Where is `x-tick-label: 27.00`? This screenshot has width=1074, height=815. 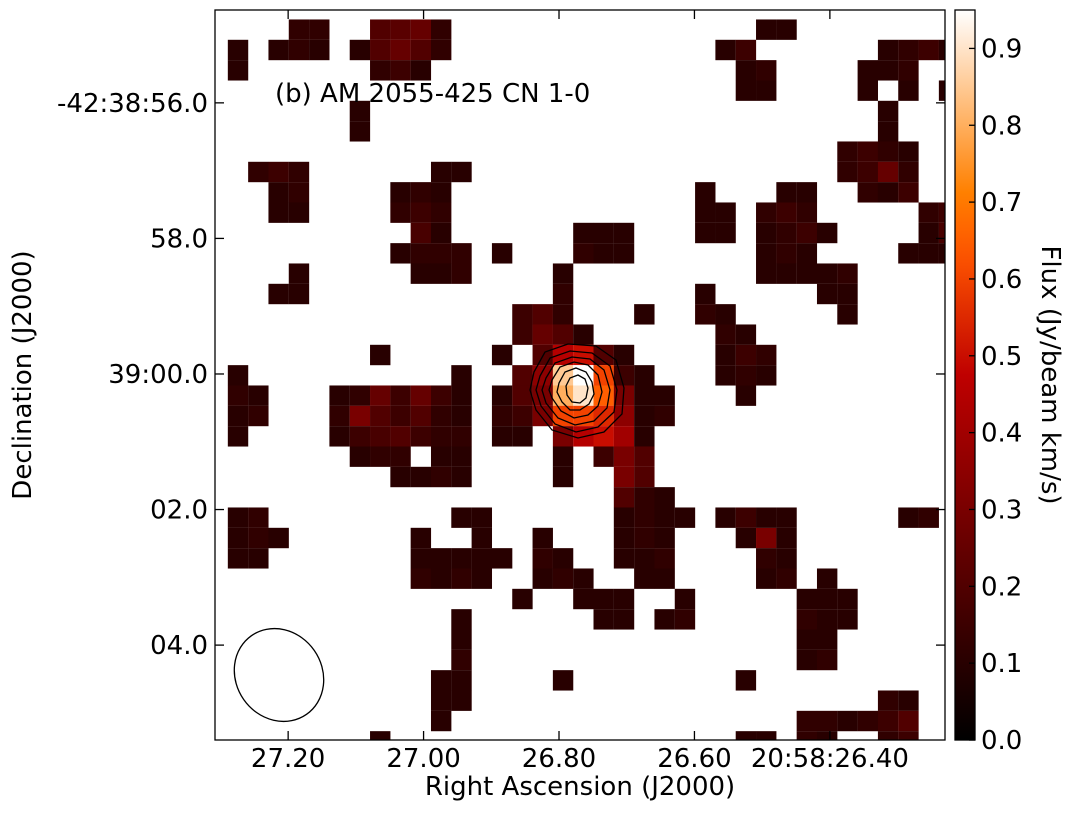
x-tick-label: 27.00 is located at coordinates (423, 759).